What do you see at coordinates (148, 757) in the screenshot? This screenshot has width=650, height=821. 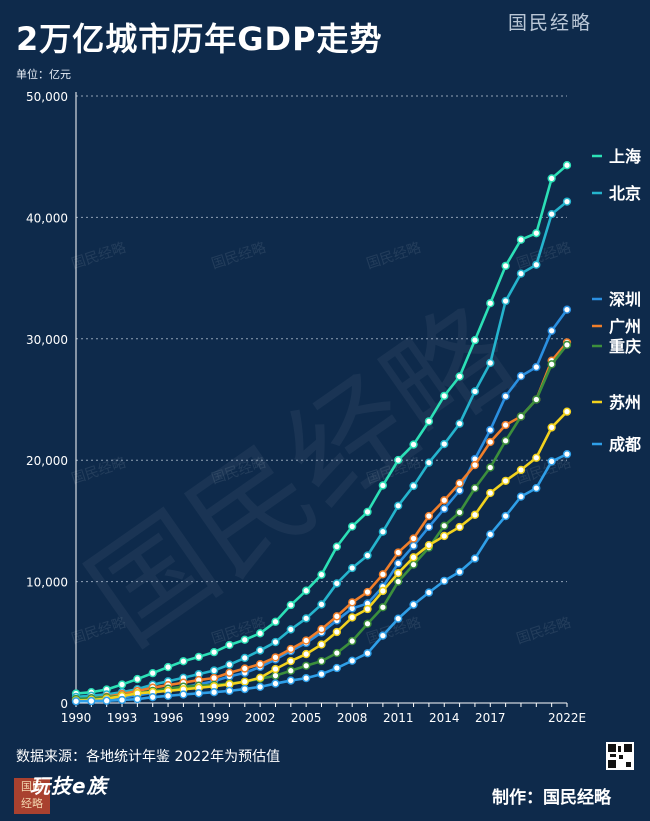 I see `data-source: 数据来源：各地统计年鉴 2022年为预估值` at bounding box center [148, 757].